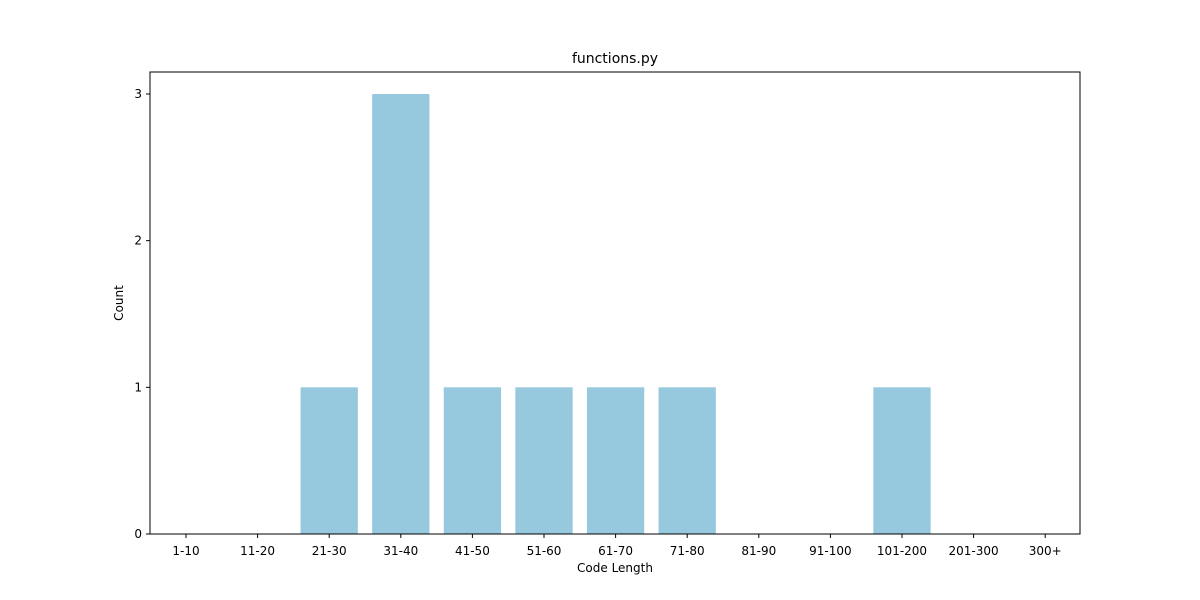  I want to click on x-axis-label: Code Length, so click(615, 568).